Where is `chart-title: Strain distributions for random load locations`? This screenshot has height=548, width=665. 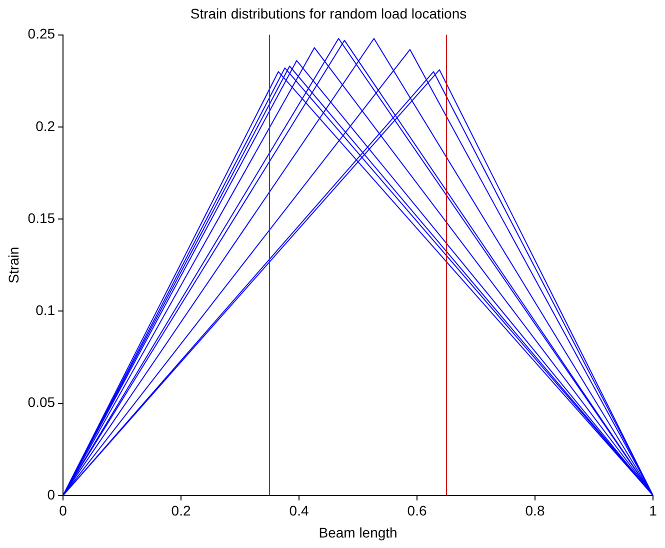 chart-title: Strain distributions for random load locations is located at coordinates (328, 13).